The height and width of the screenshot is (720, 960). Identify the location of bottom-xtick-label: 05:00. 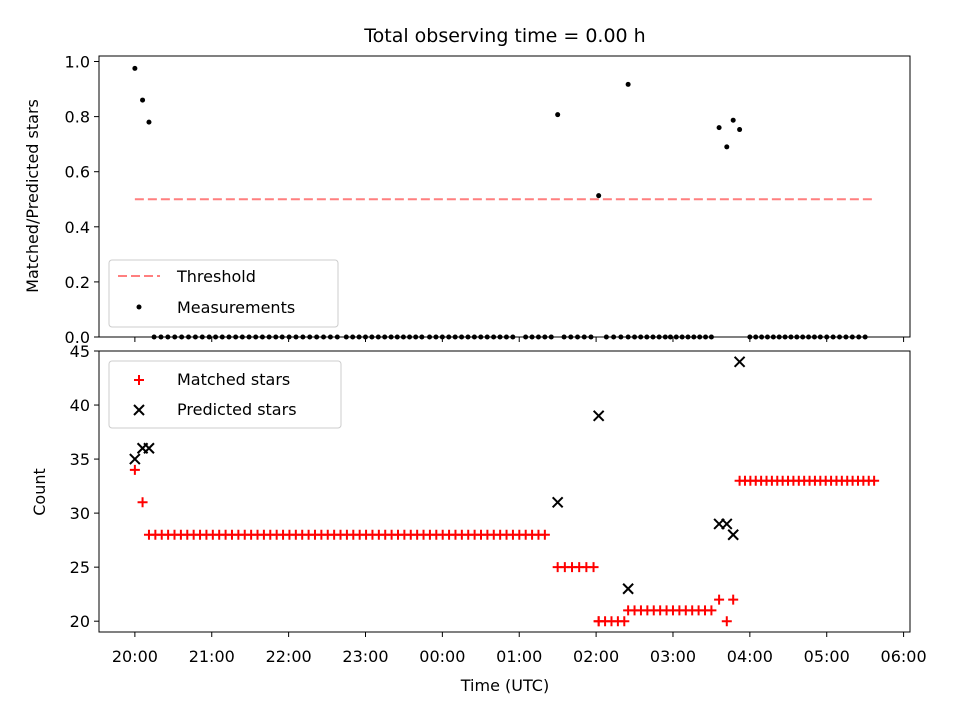
(827, 656).